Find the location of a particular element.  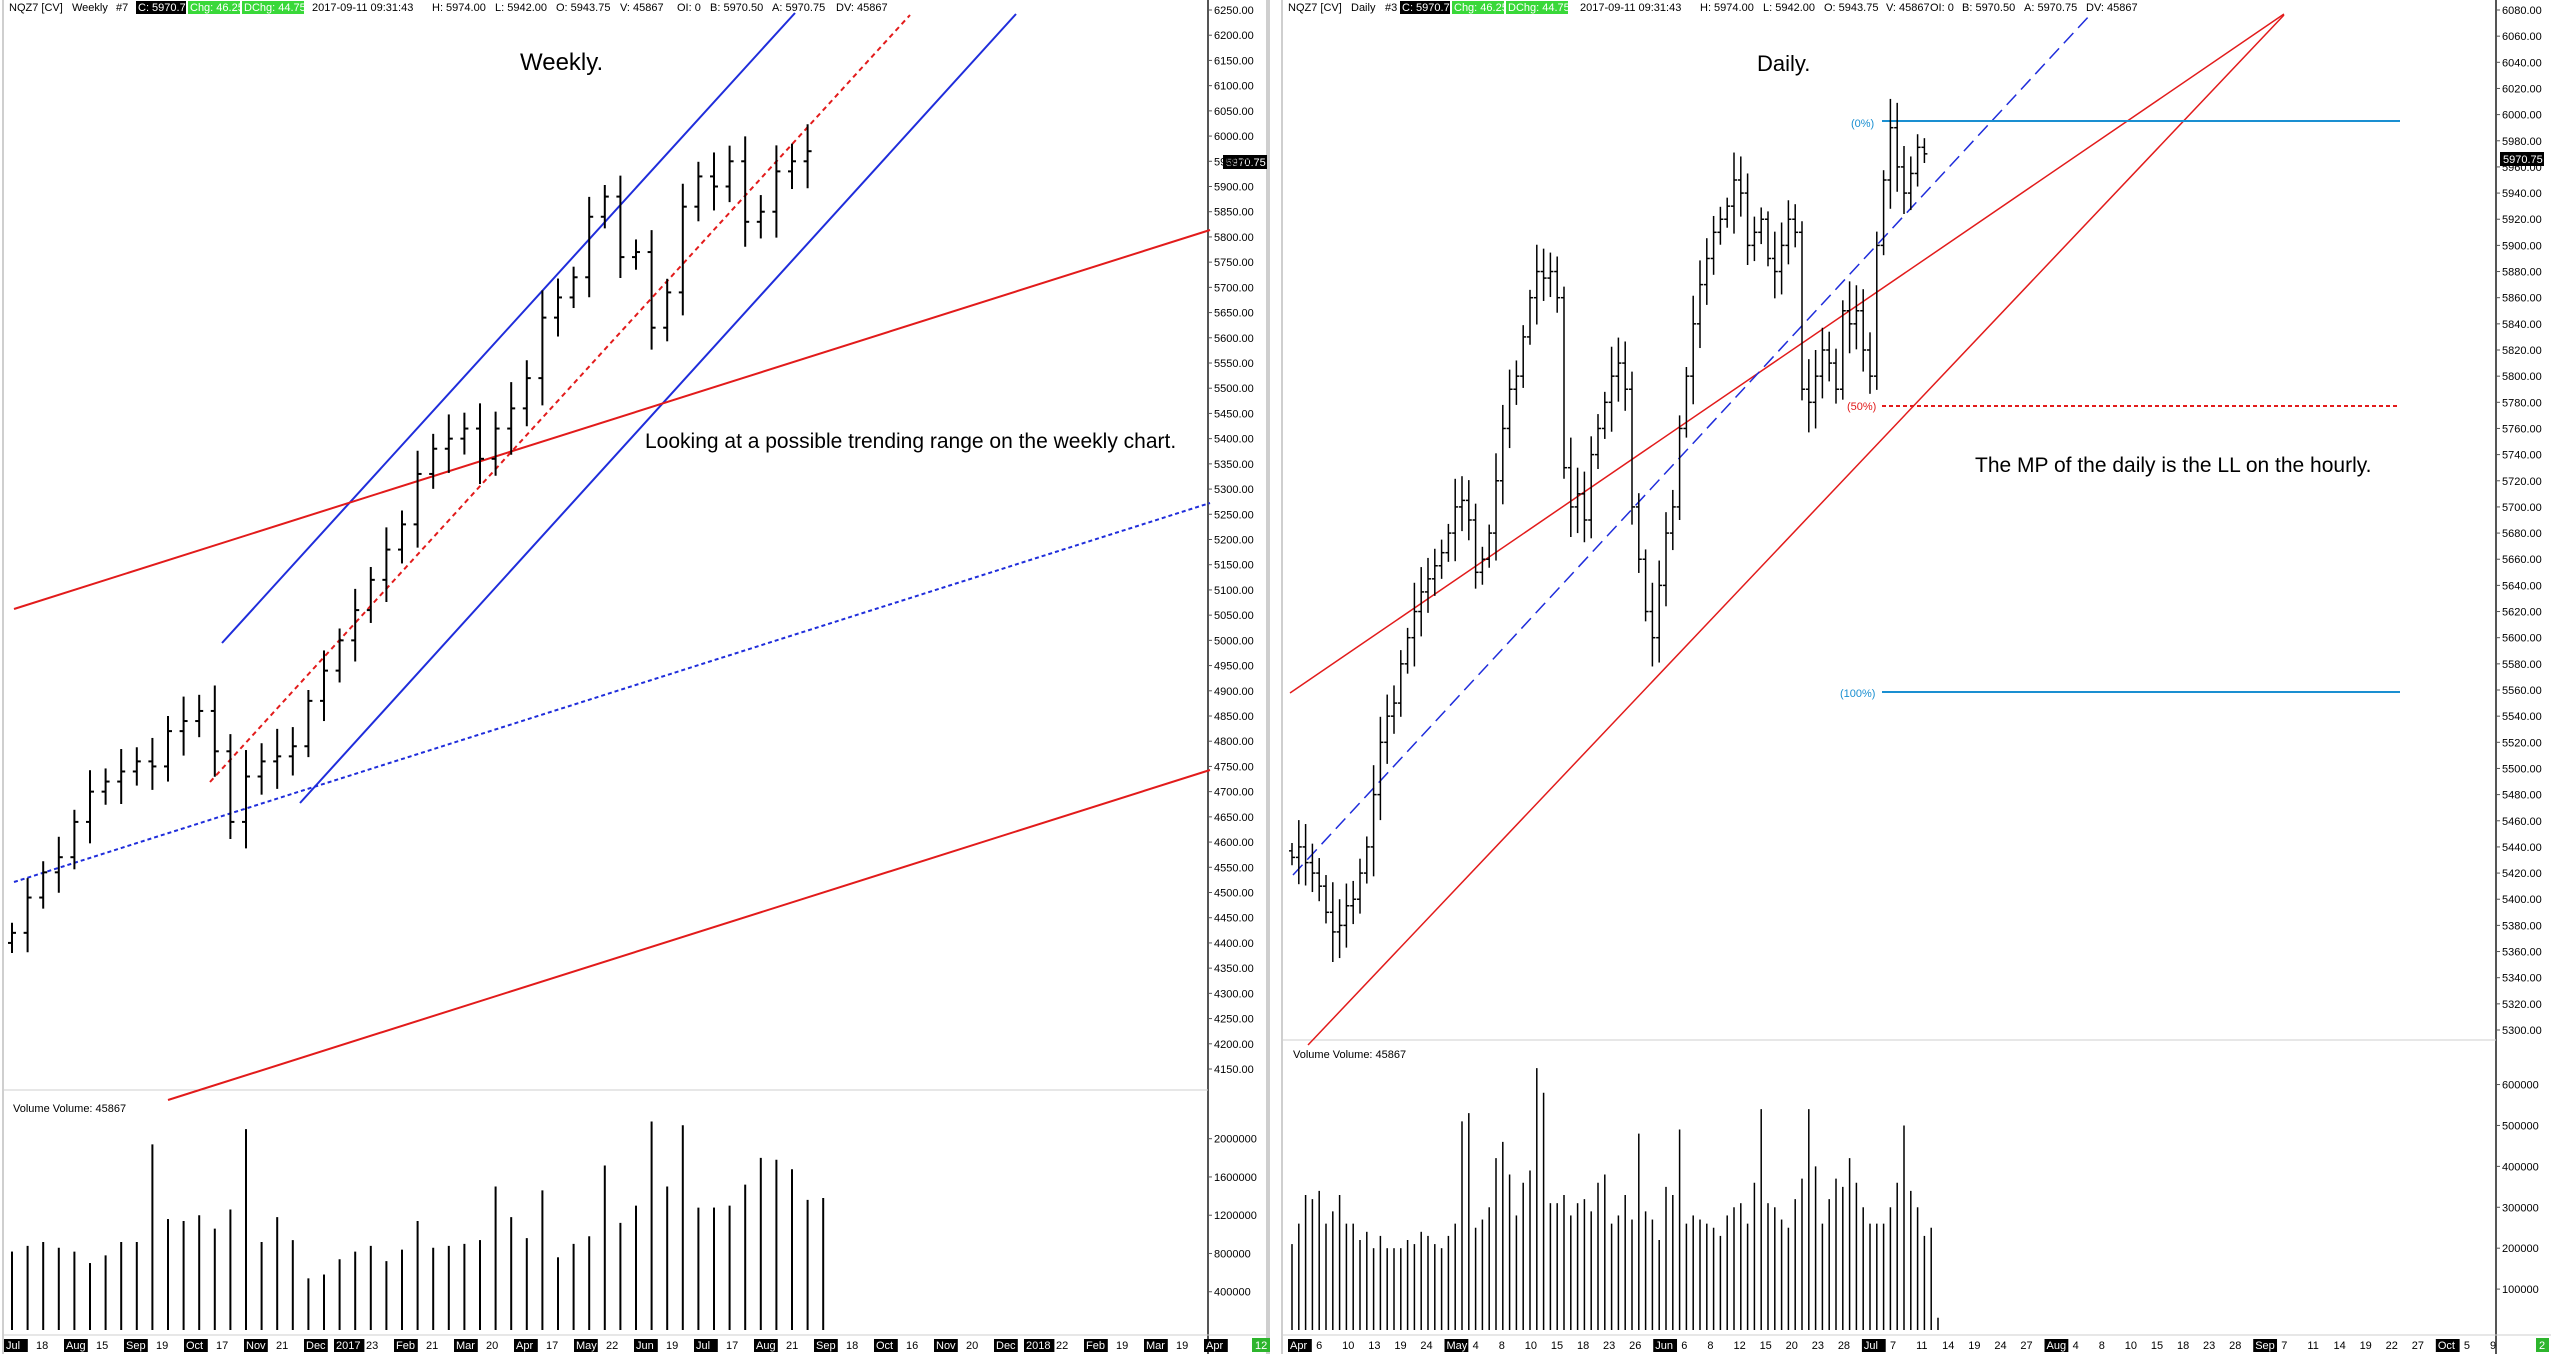

daily-dv: DV: 45867 is located at coordinates (2112, 8).